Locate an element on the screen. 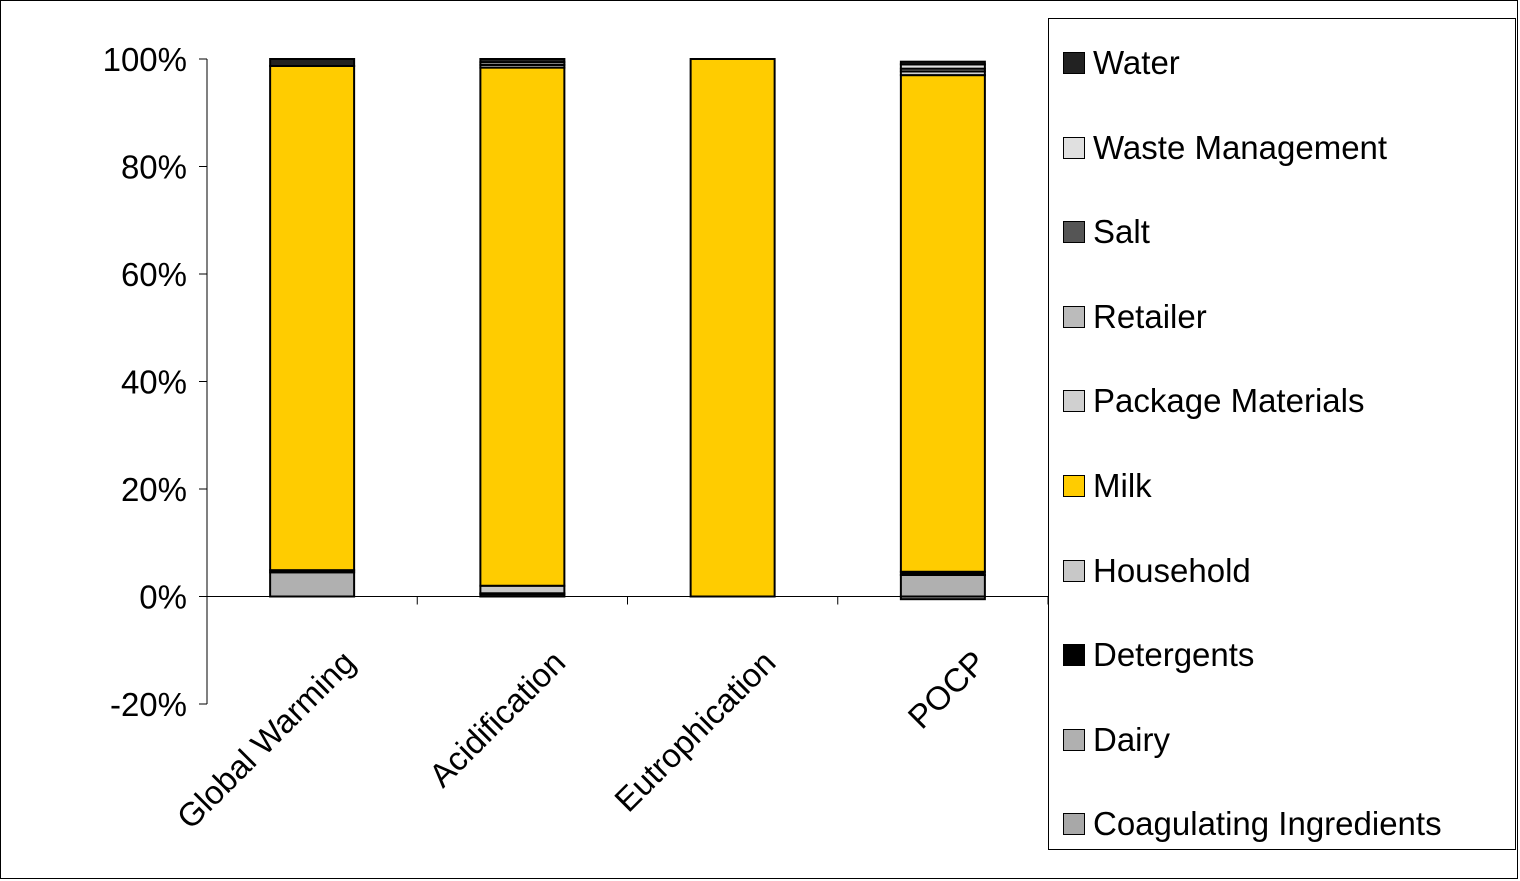 The width and height of the screenshot is (1520, 881). x-category-label: Global Warming is located at coordinates (265, 739).